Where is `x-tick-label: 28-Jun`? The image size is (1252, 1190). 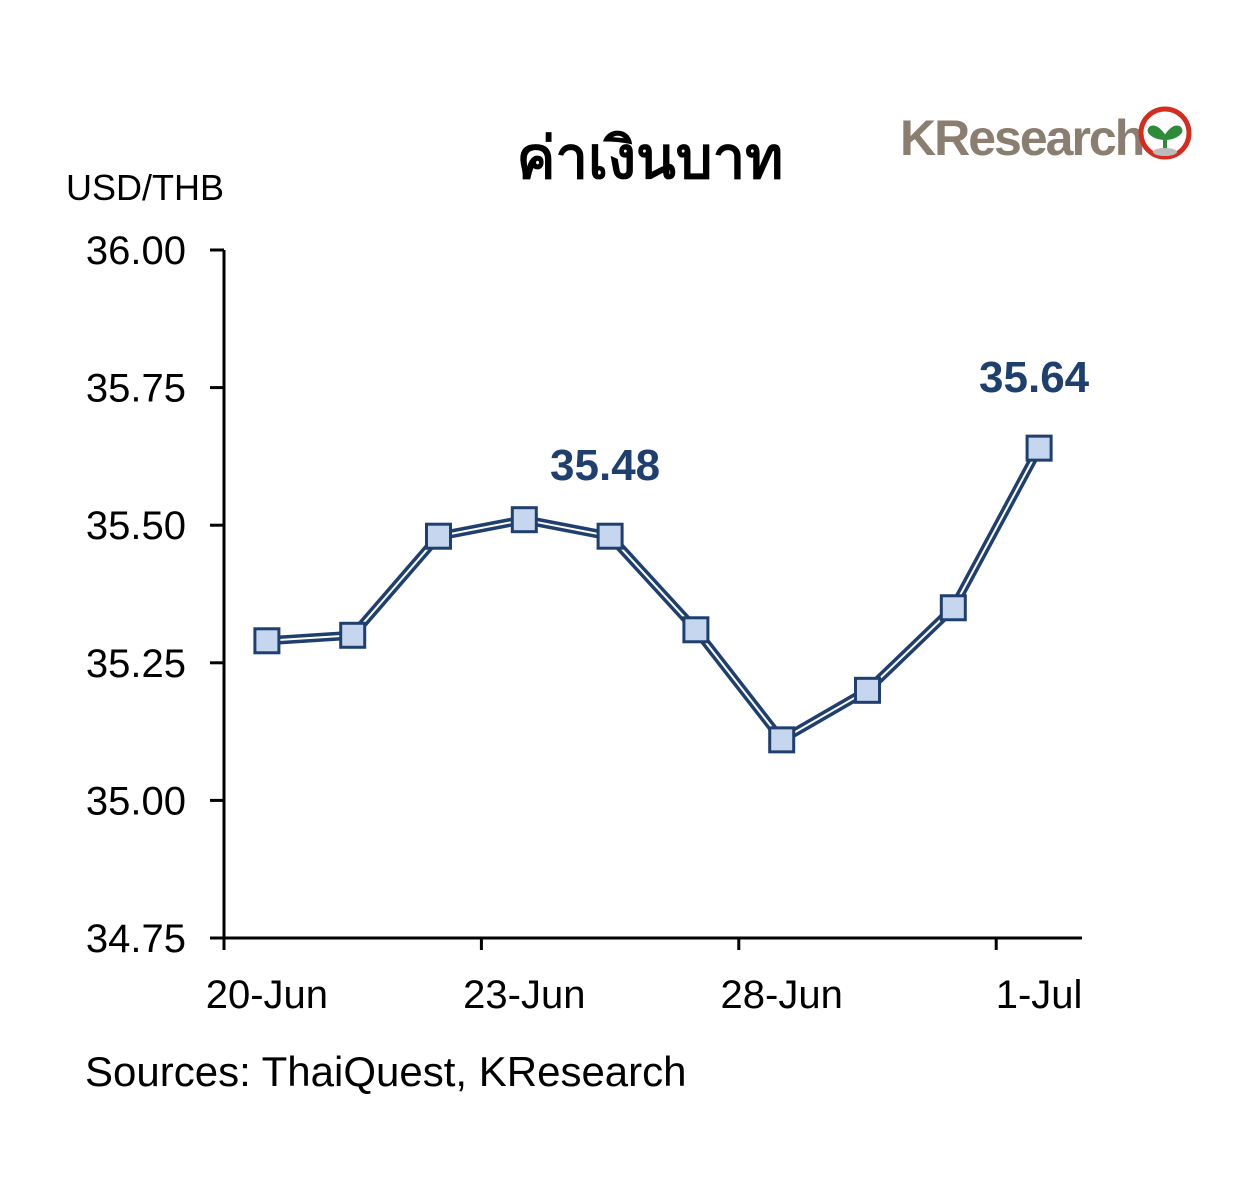
x-tick-label: 28-Jun is located at coordinates (782, 995).